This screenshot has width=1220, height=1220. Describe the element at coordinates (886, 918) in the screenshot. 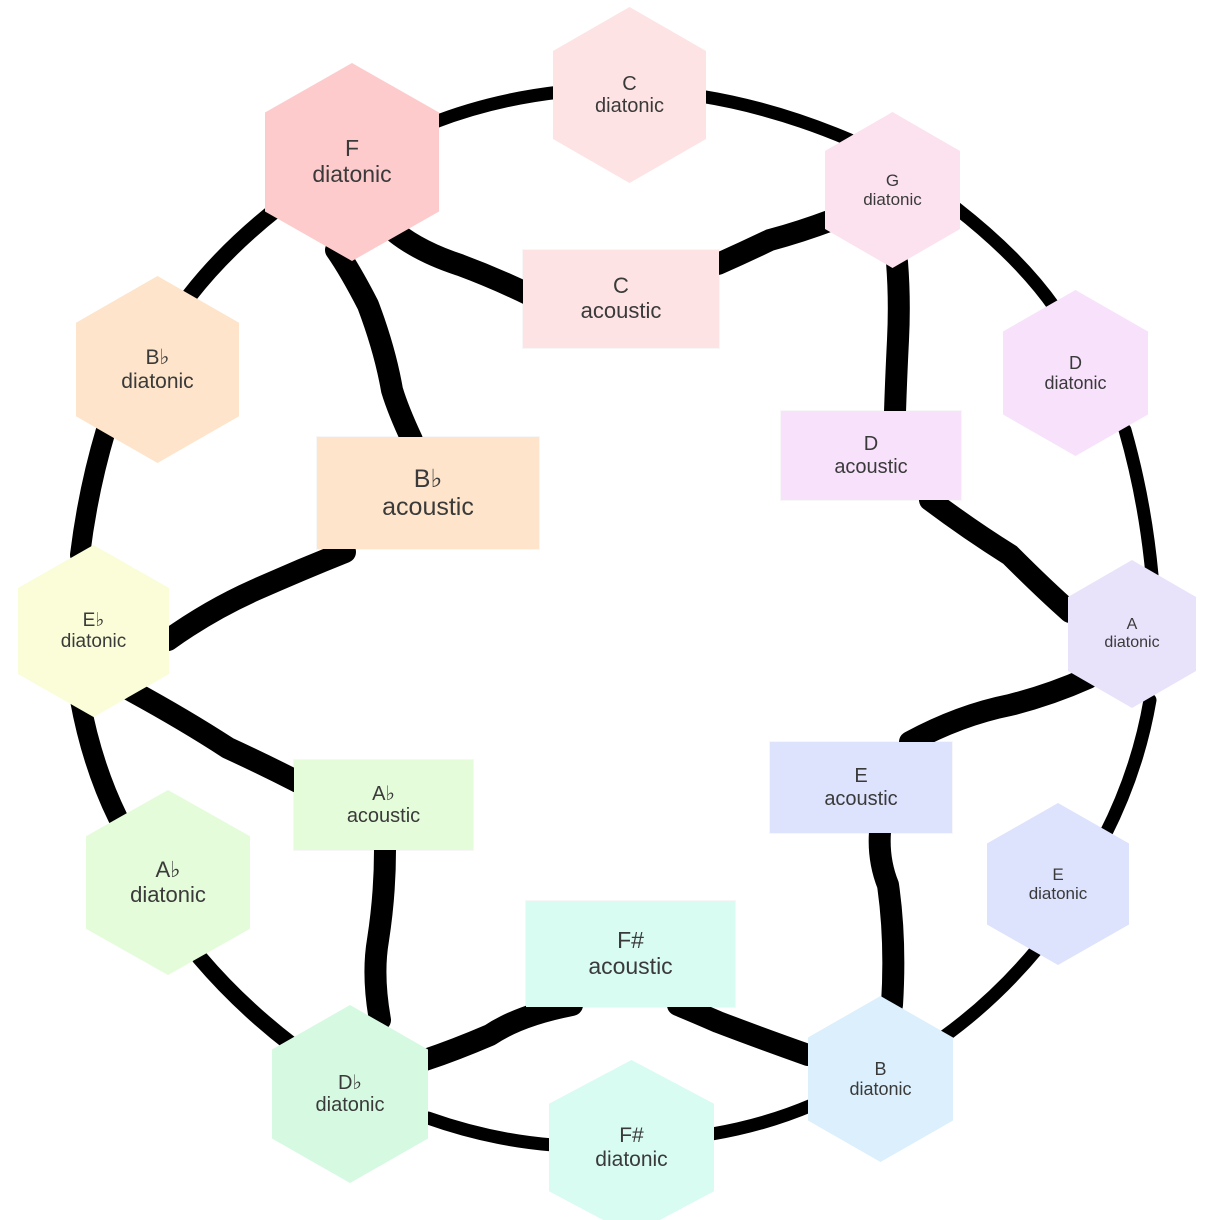

I see `edge-e-acoustic-b-diatonic` at that location.